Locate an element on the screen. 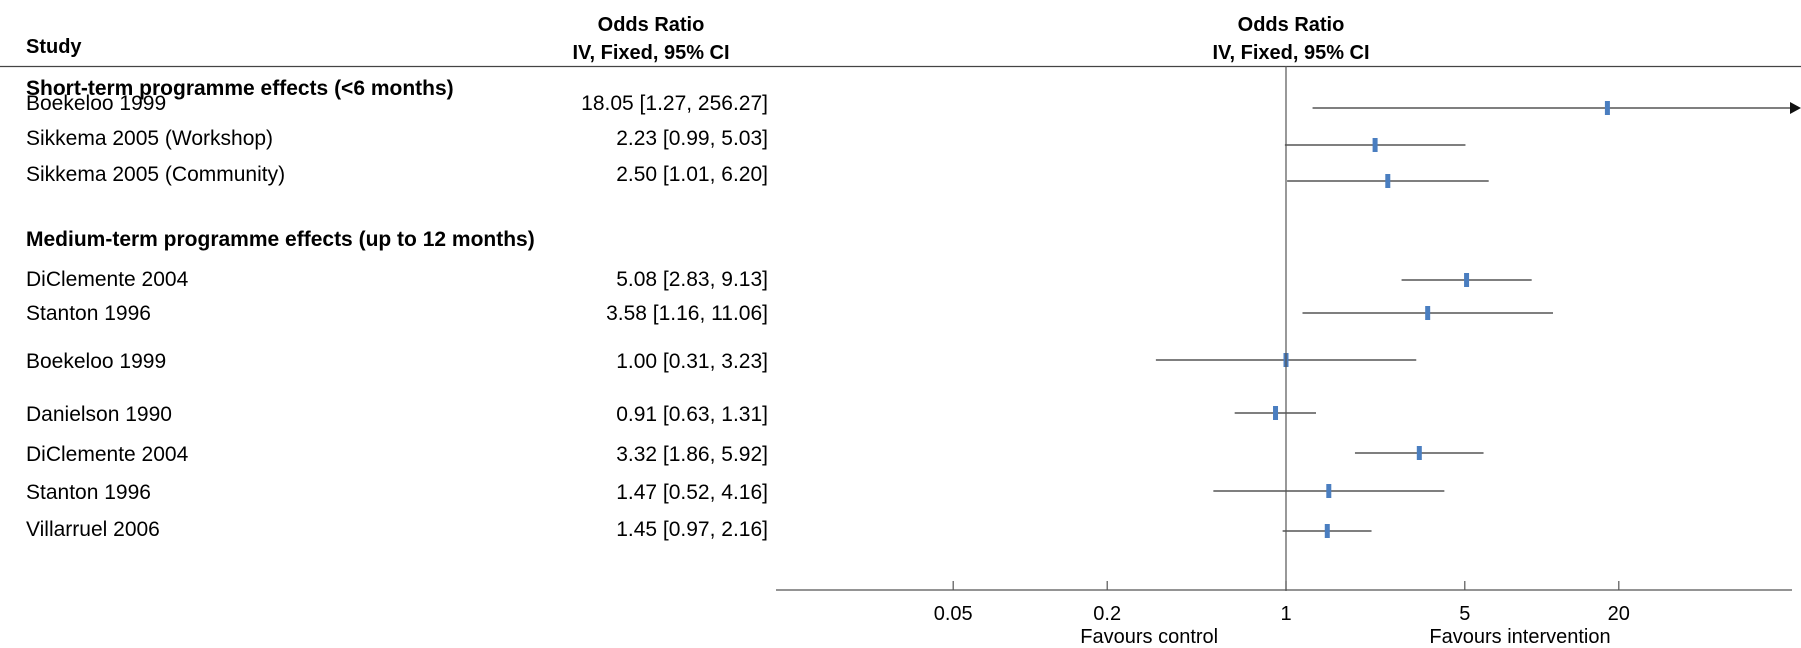 Image resolution: width=1801 pixels, height=648 pixels. x-tick-label: 0.05 is located at coordinates (953, 614).